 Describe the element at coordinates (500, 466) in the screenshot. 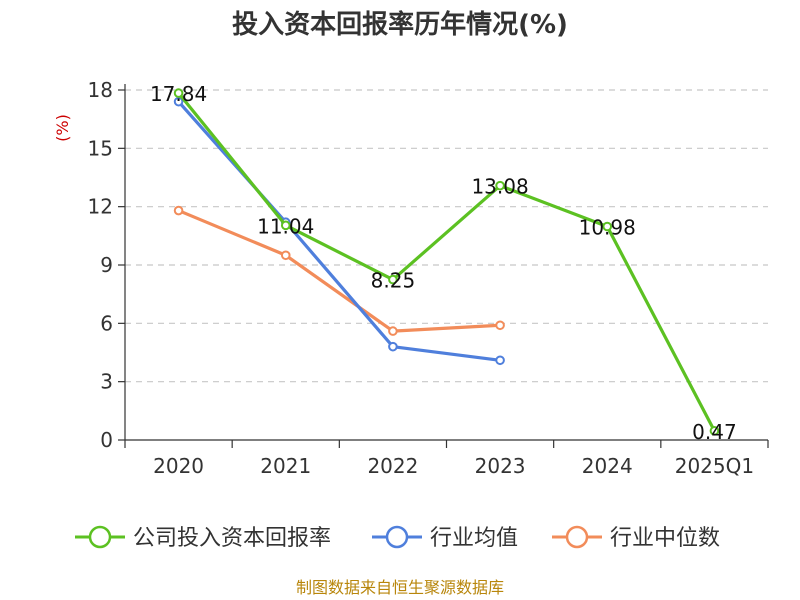

I see `x-tick-label: 2023` at that location.